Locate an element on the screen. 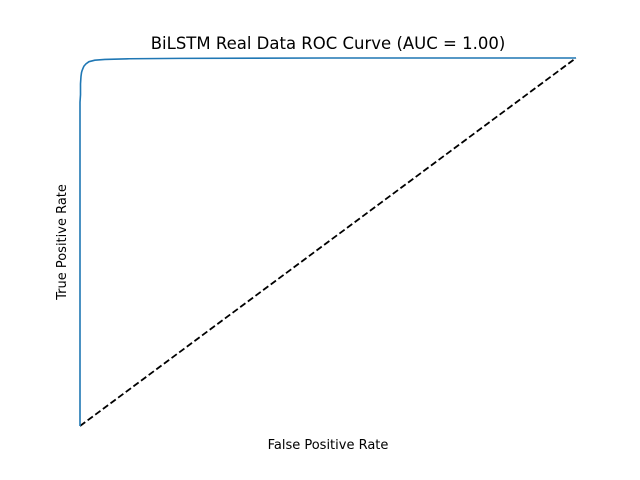 The image size is (640, 480). y-axis-label: True Positive Rate is located at coordinates (62, 242).